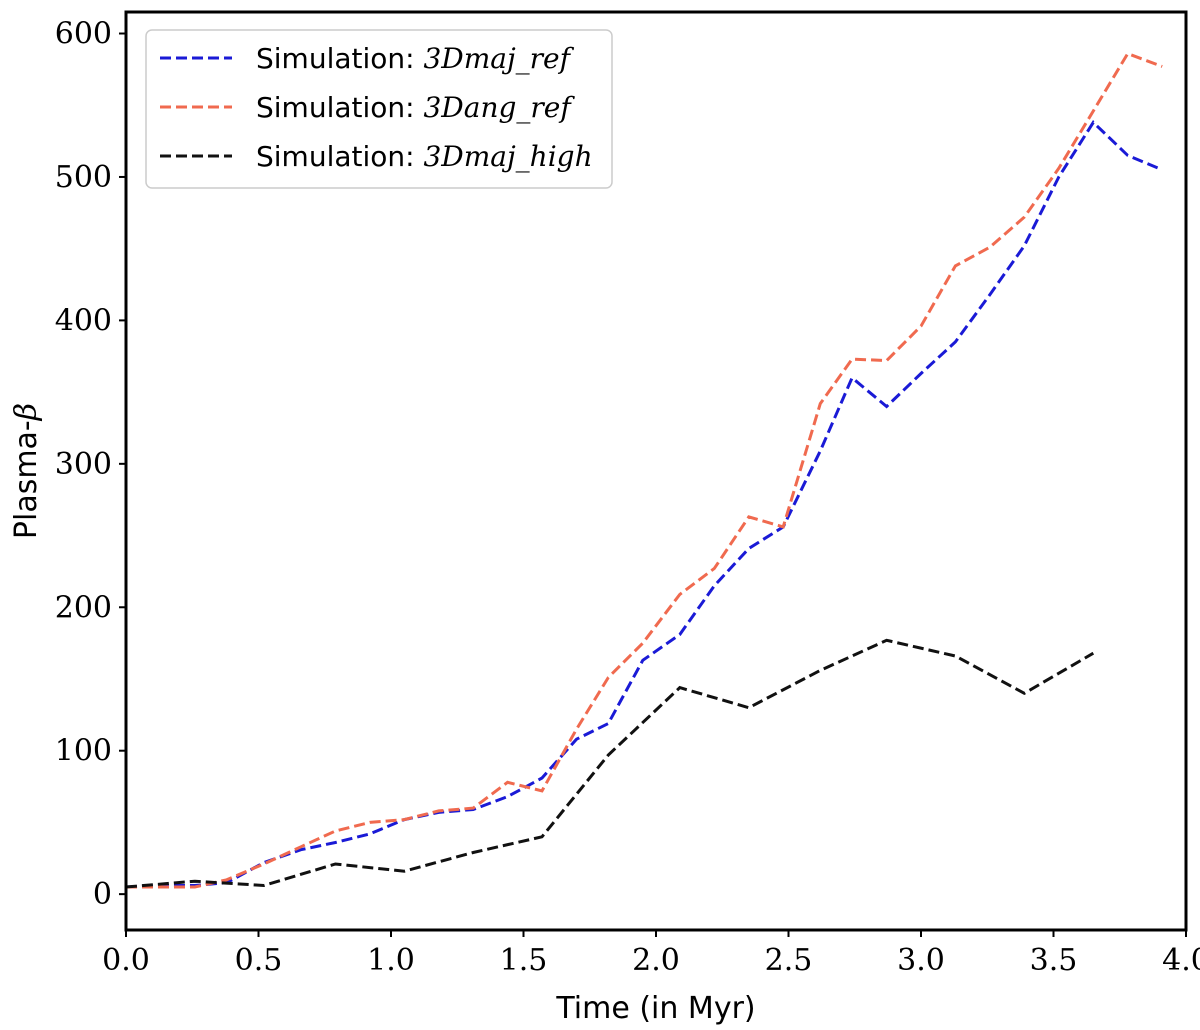 This screenshot has width=1200, height=1030. I want to click on y-axis-label-symbol: β, so click(26, 412).